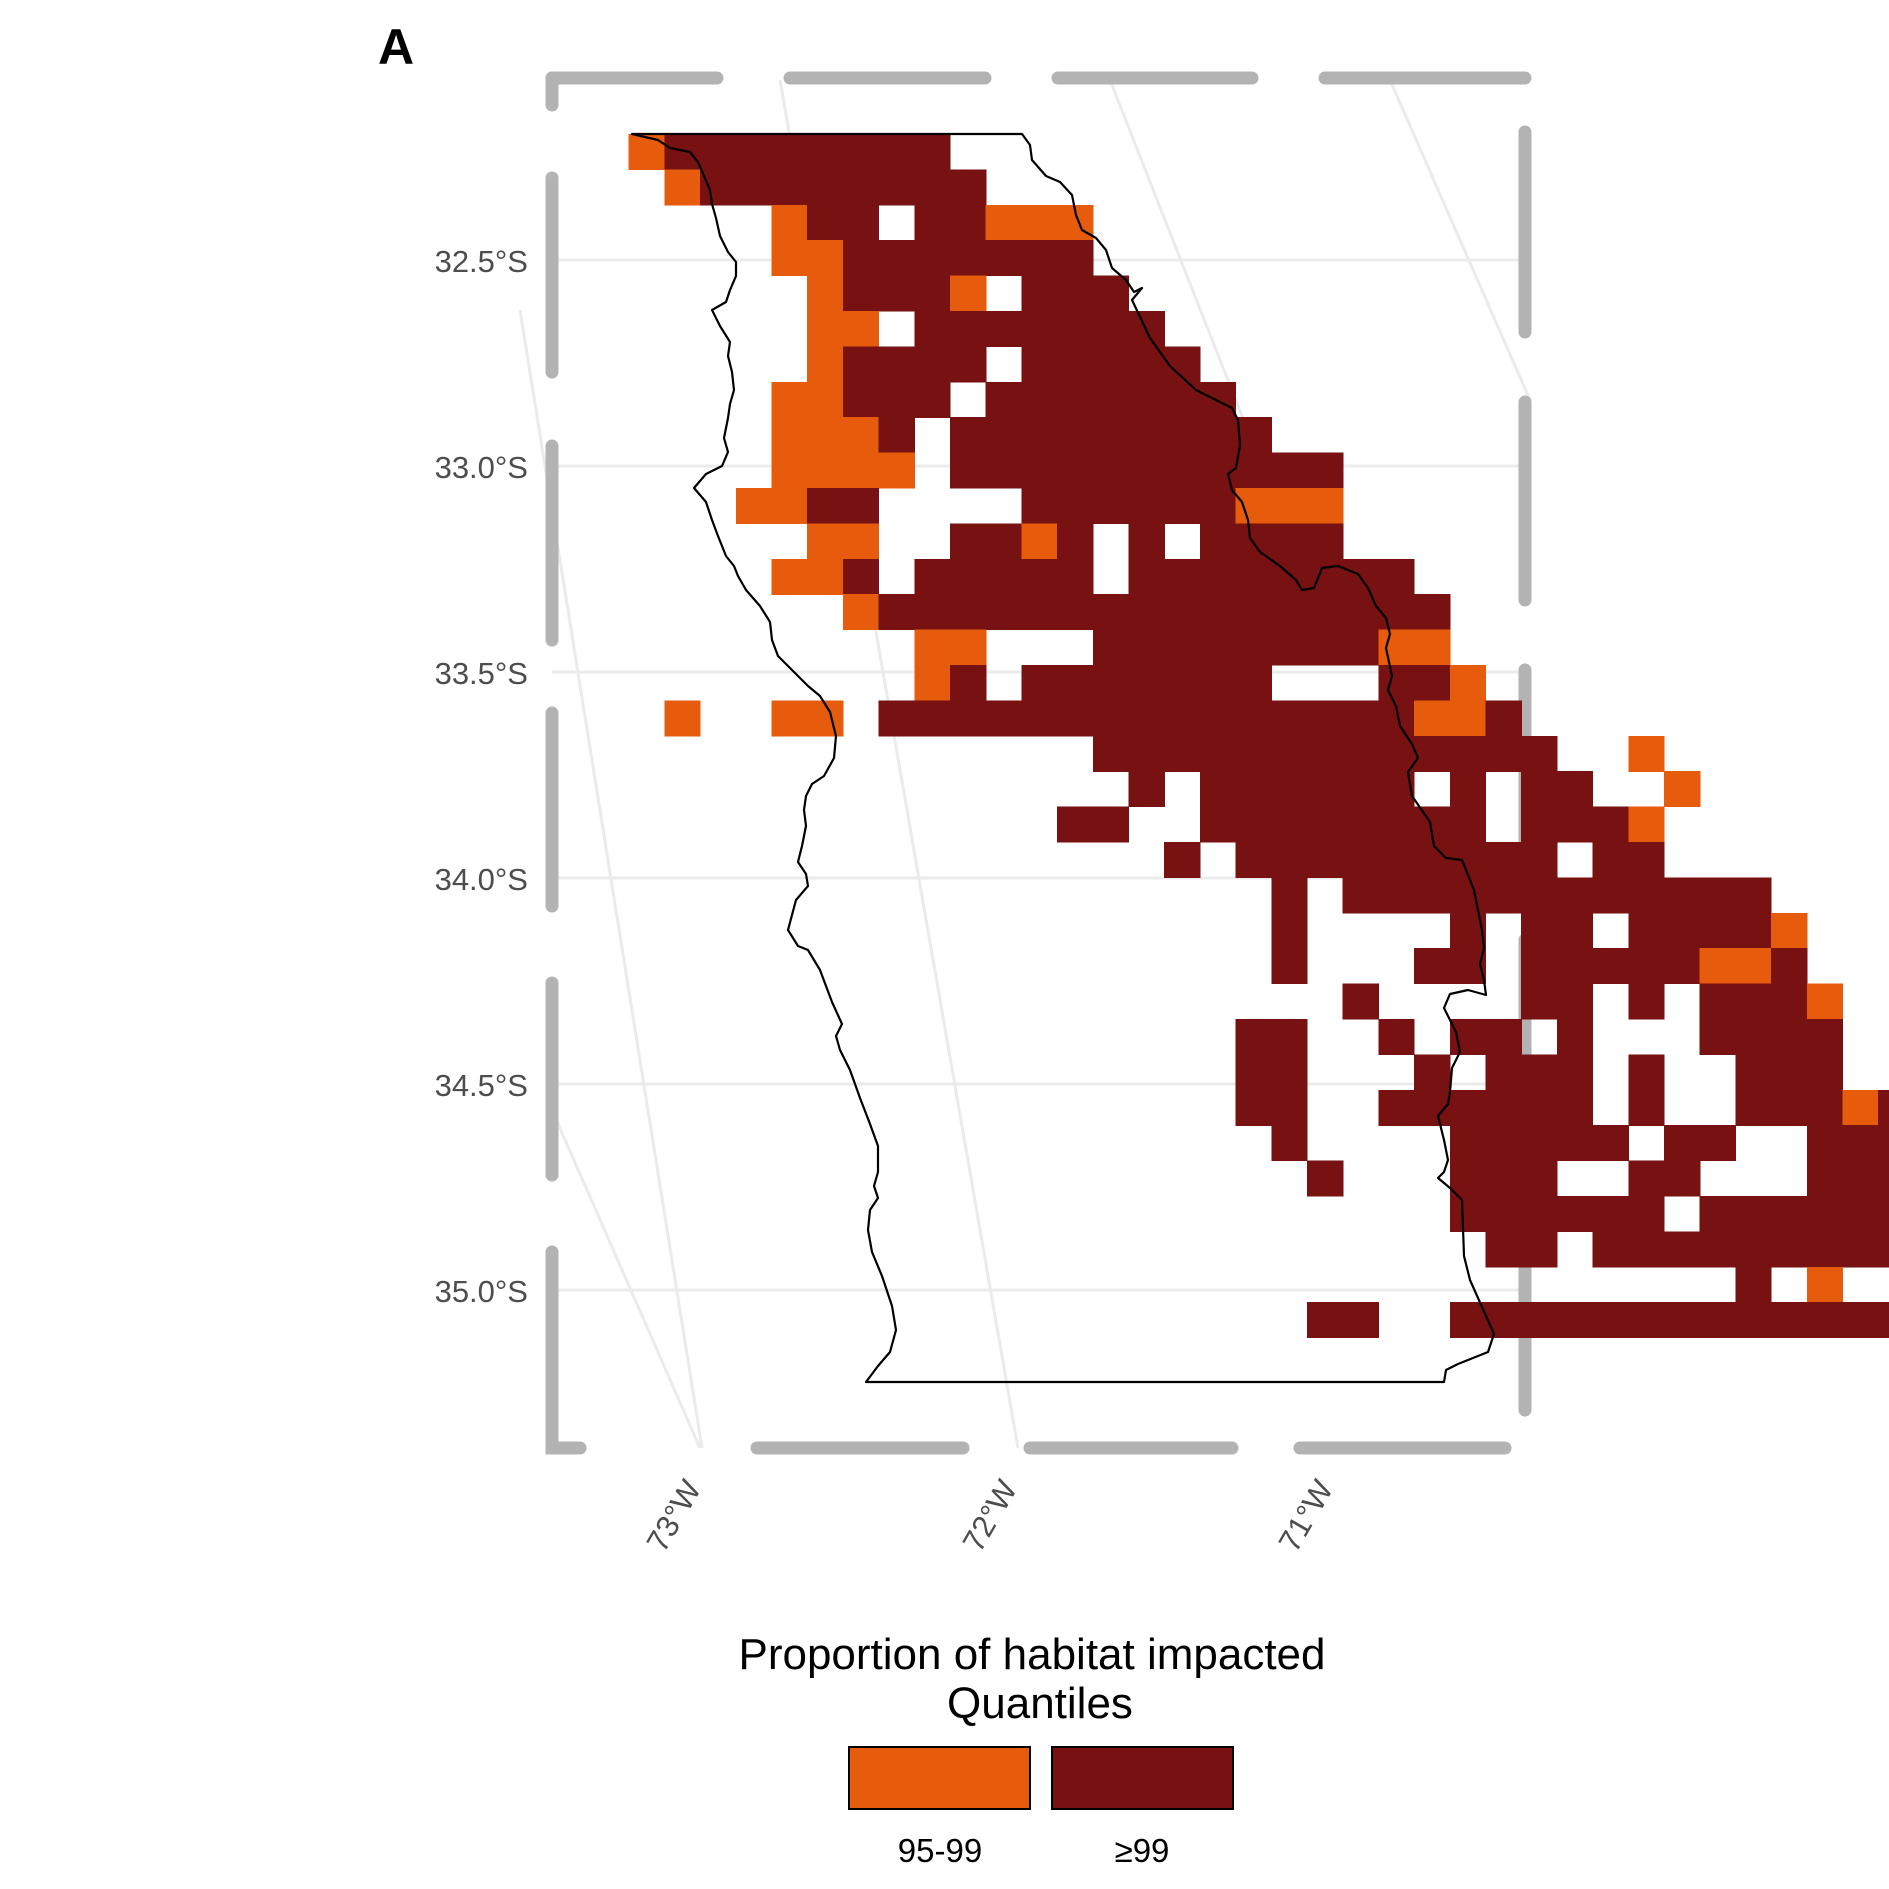 Image resolution: width=1889 pixels, height=1889 pixels. Describe the element at coordinates (626, 1279) in the screenshot. I see `longitude-gridline` at that location.